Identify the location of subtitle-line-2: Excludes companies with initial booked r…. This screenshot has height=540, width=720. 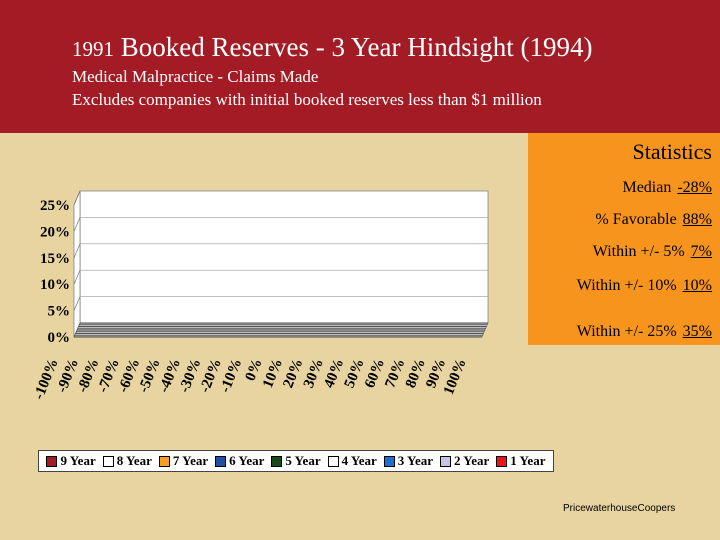
(307, 99).